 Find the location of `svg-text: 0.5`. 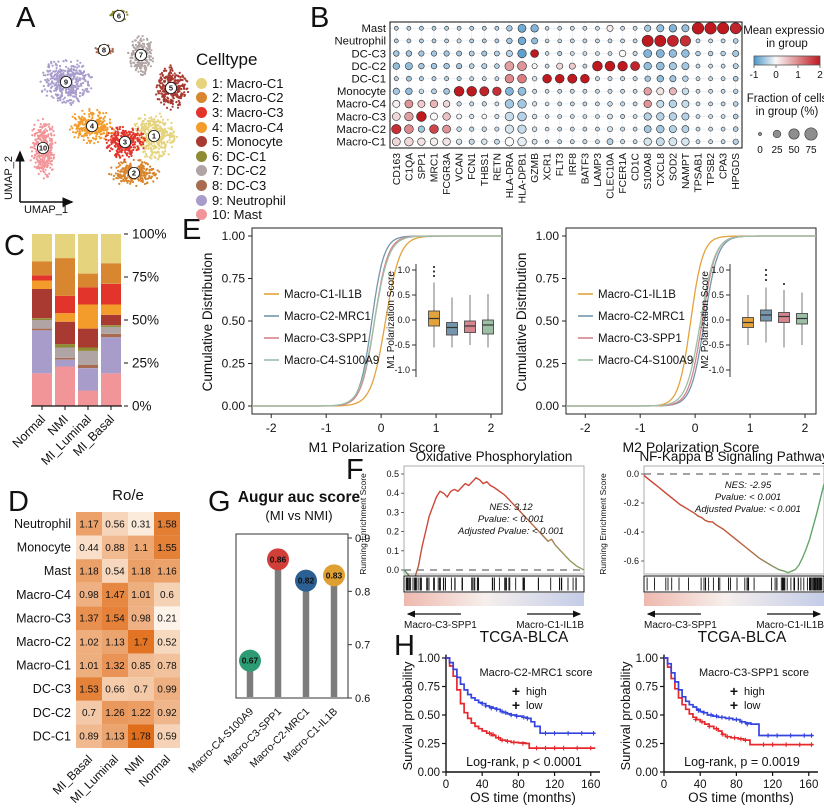

svg-text: 0.5 is located at coordinates (403, 295).